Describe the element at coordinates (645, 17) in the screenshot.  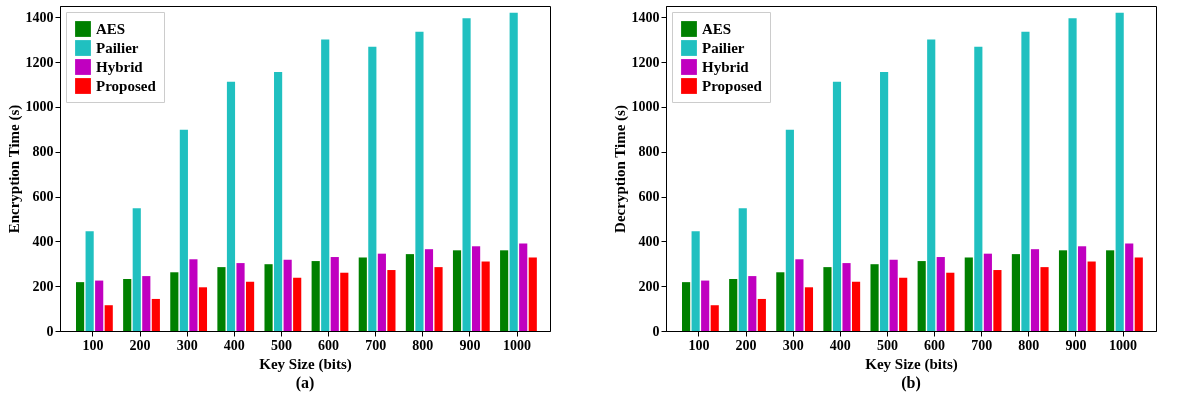
I see `y-tick-label: 1400` at that location.